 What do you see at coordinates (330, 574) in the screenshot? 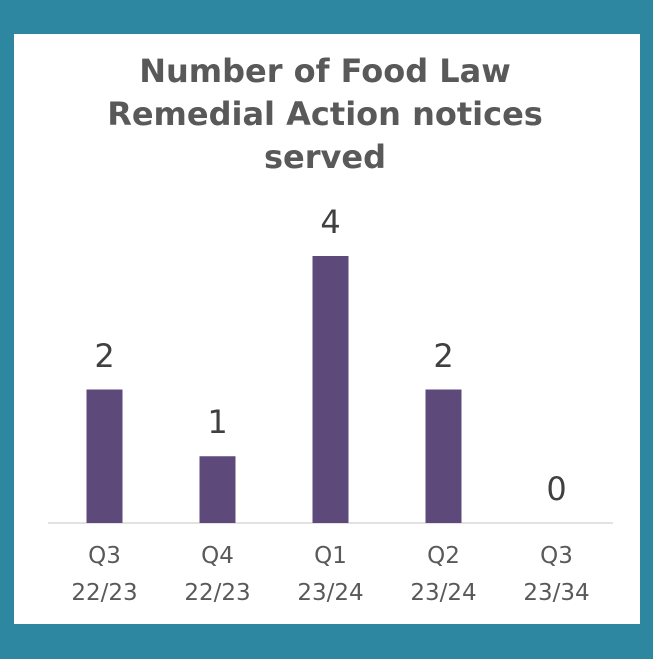
I see `x-tick-label: Q1 23/24` at bounding box center [330, 574].